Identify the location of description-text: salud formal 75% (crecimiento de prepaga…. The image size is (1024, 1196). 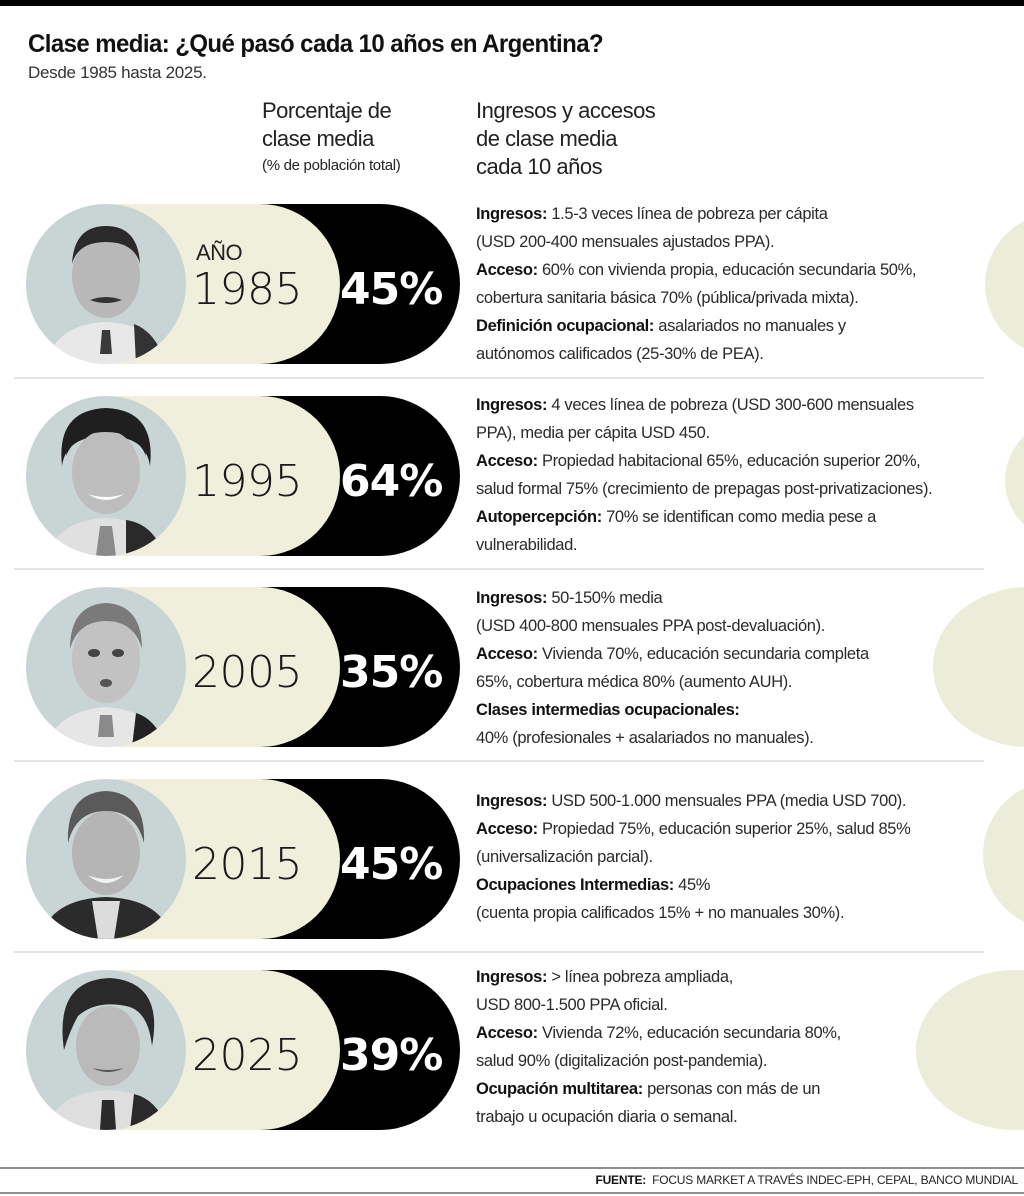
(704, 489).